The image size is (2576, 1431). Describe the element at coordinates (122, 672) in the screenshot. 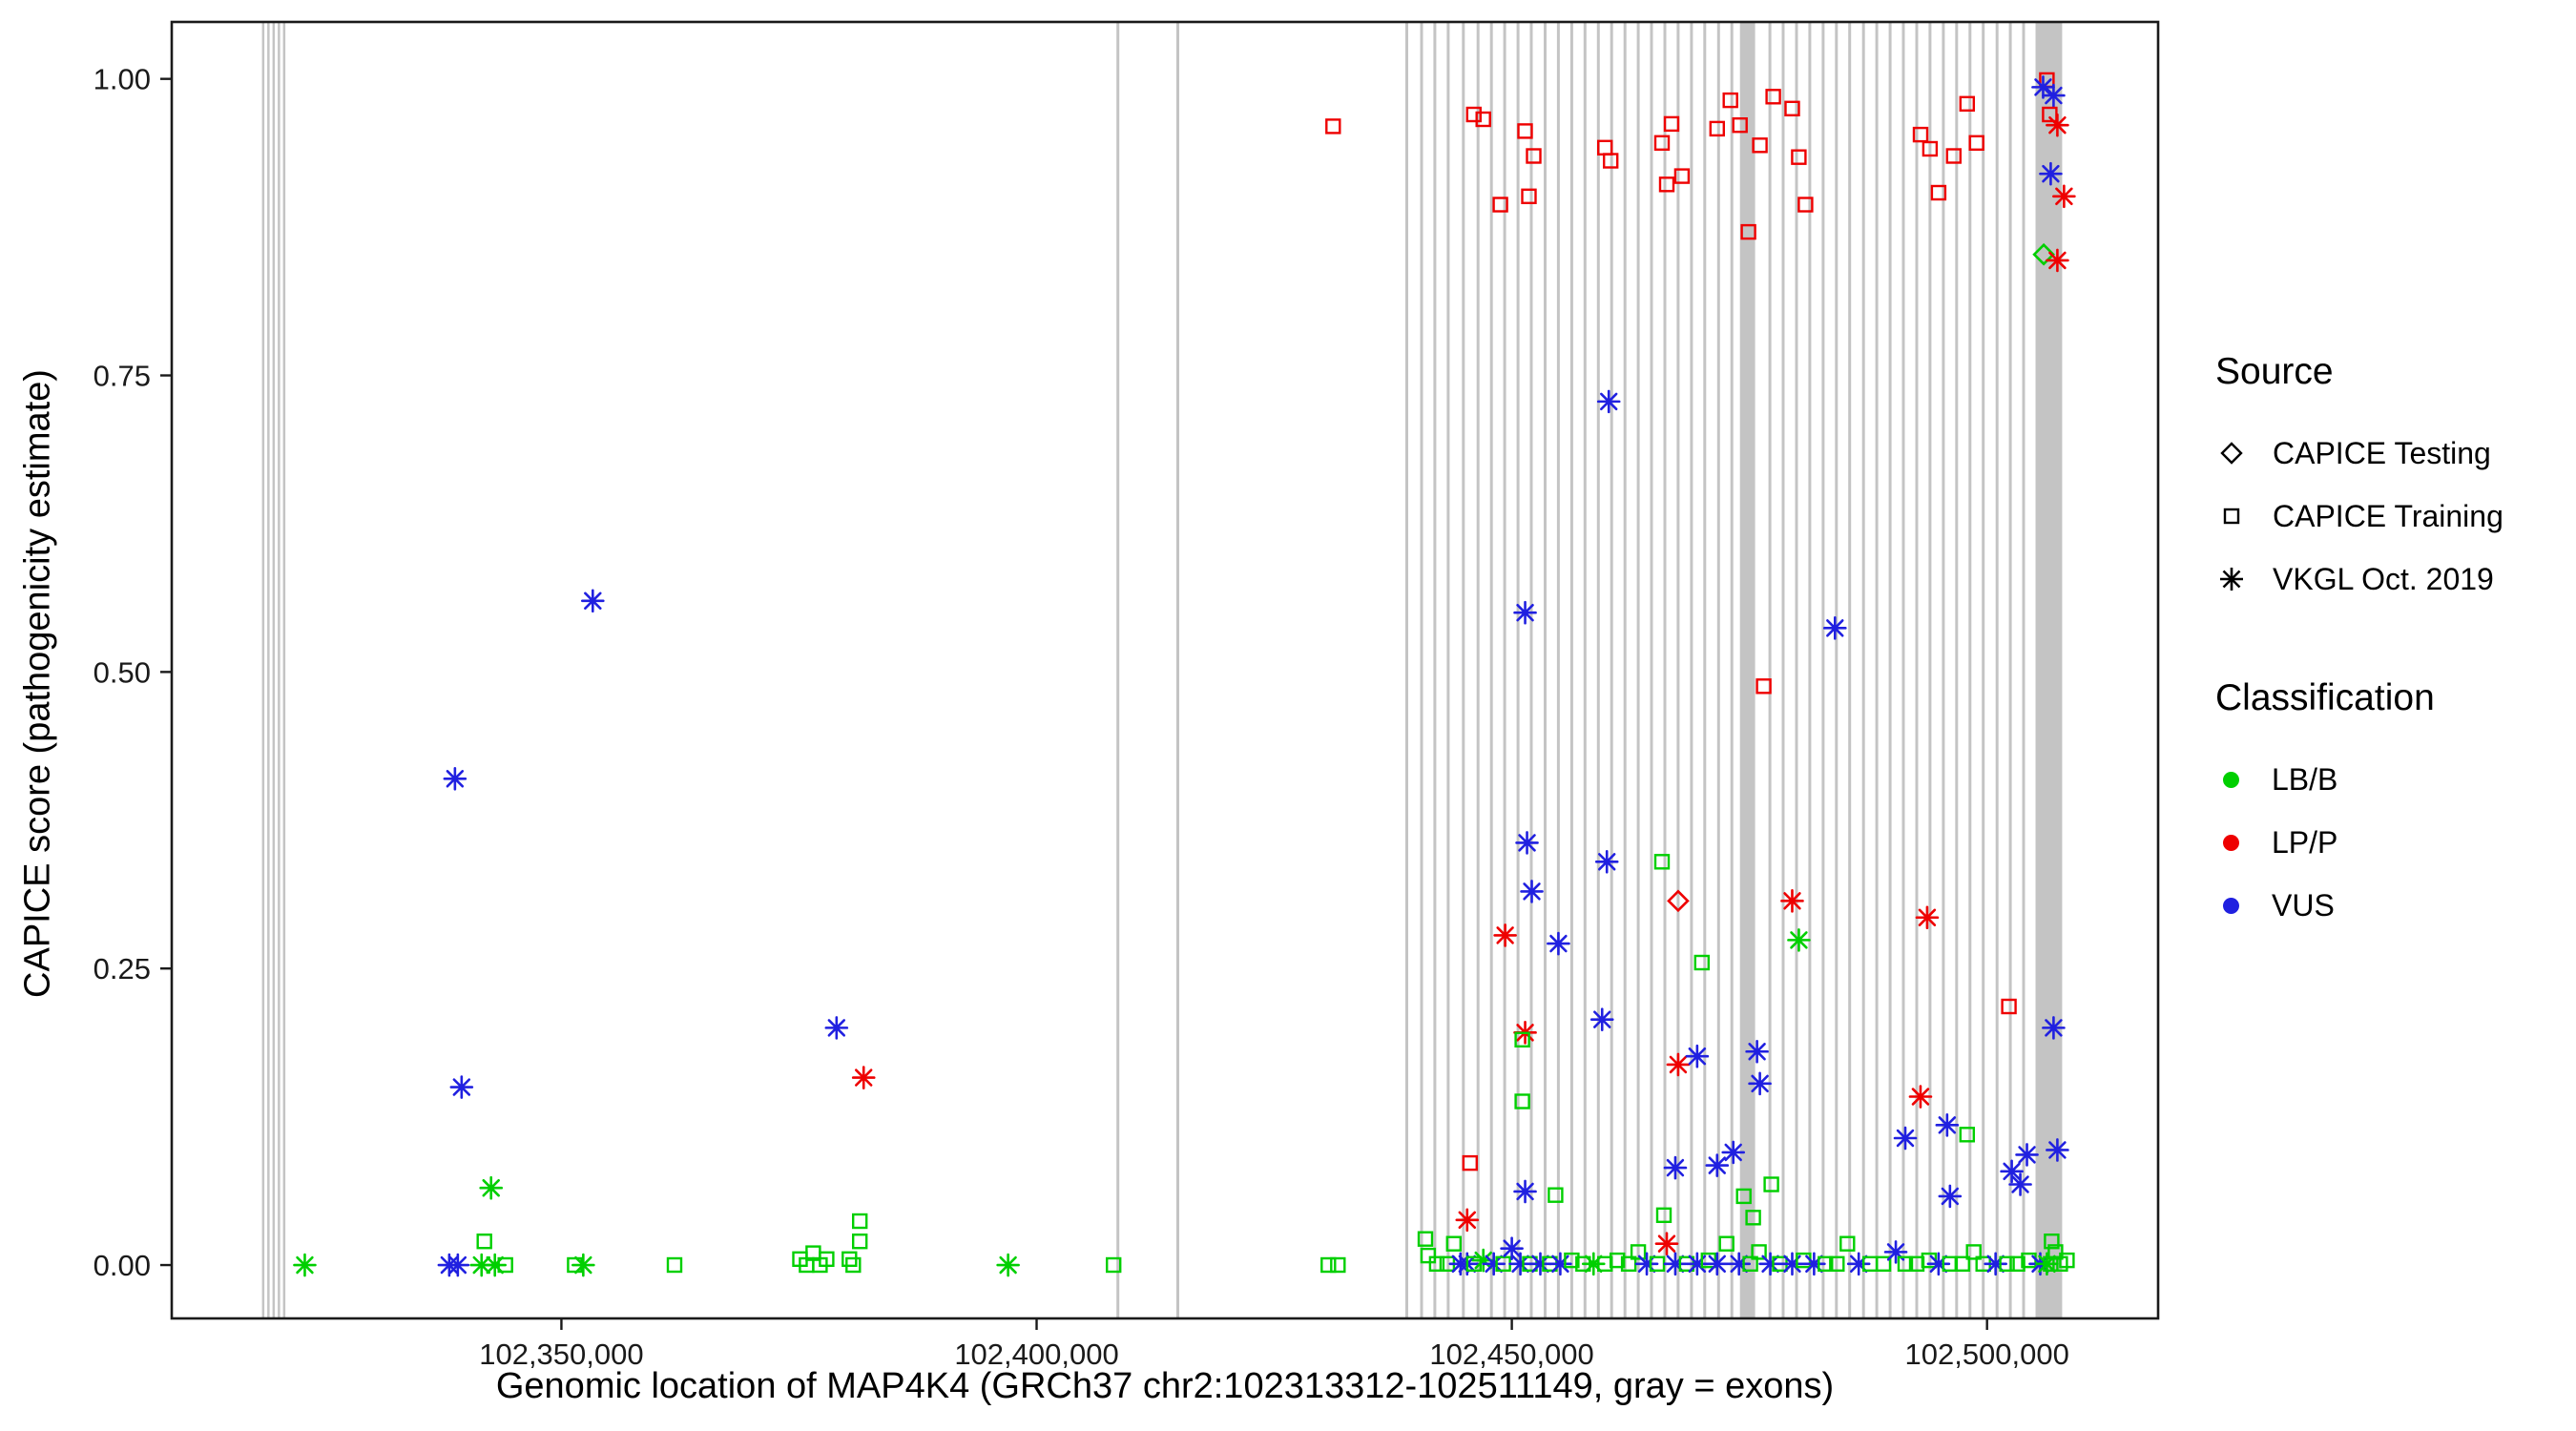

I see `y-tick-label: 0.50` at that location.